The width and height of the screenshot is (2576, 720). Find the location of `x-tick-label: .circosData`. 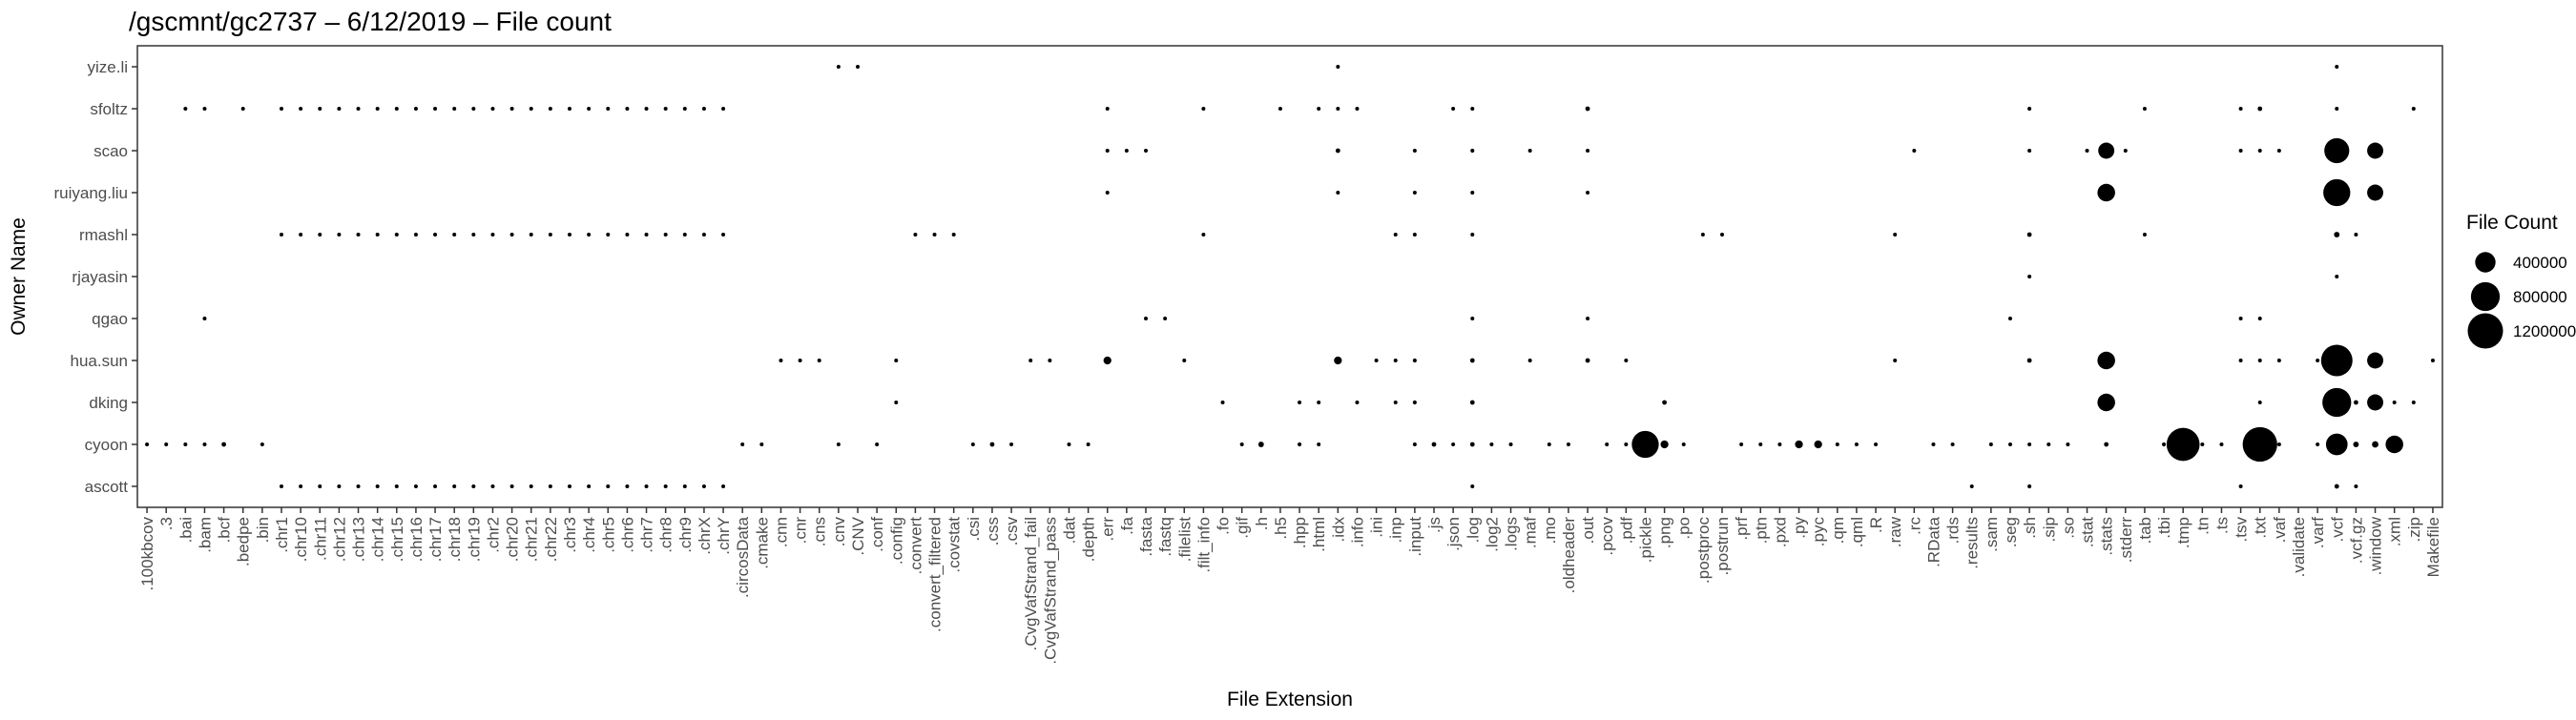

x-tick-label: .circosData is located at coordinates (743, 557).